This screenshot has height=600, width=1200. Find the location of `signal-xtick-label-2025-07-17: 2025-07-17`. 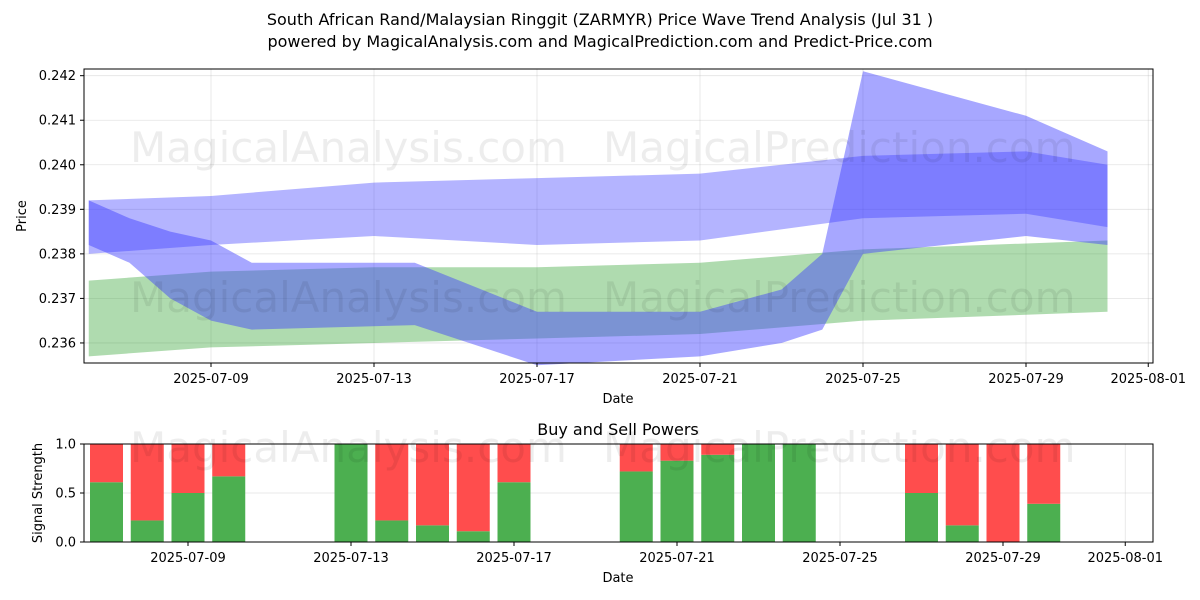

signal-xtick-label-2025-07-17: 2025-07-17 is located at coordinates (514, 558).